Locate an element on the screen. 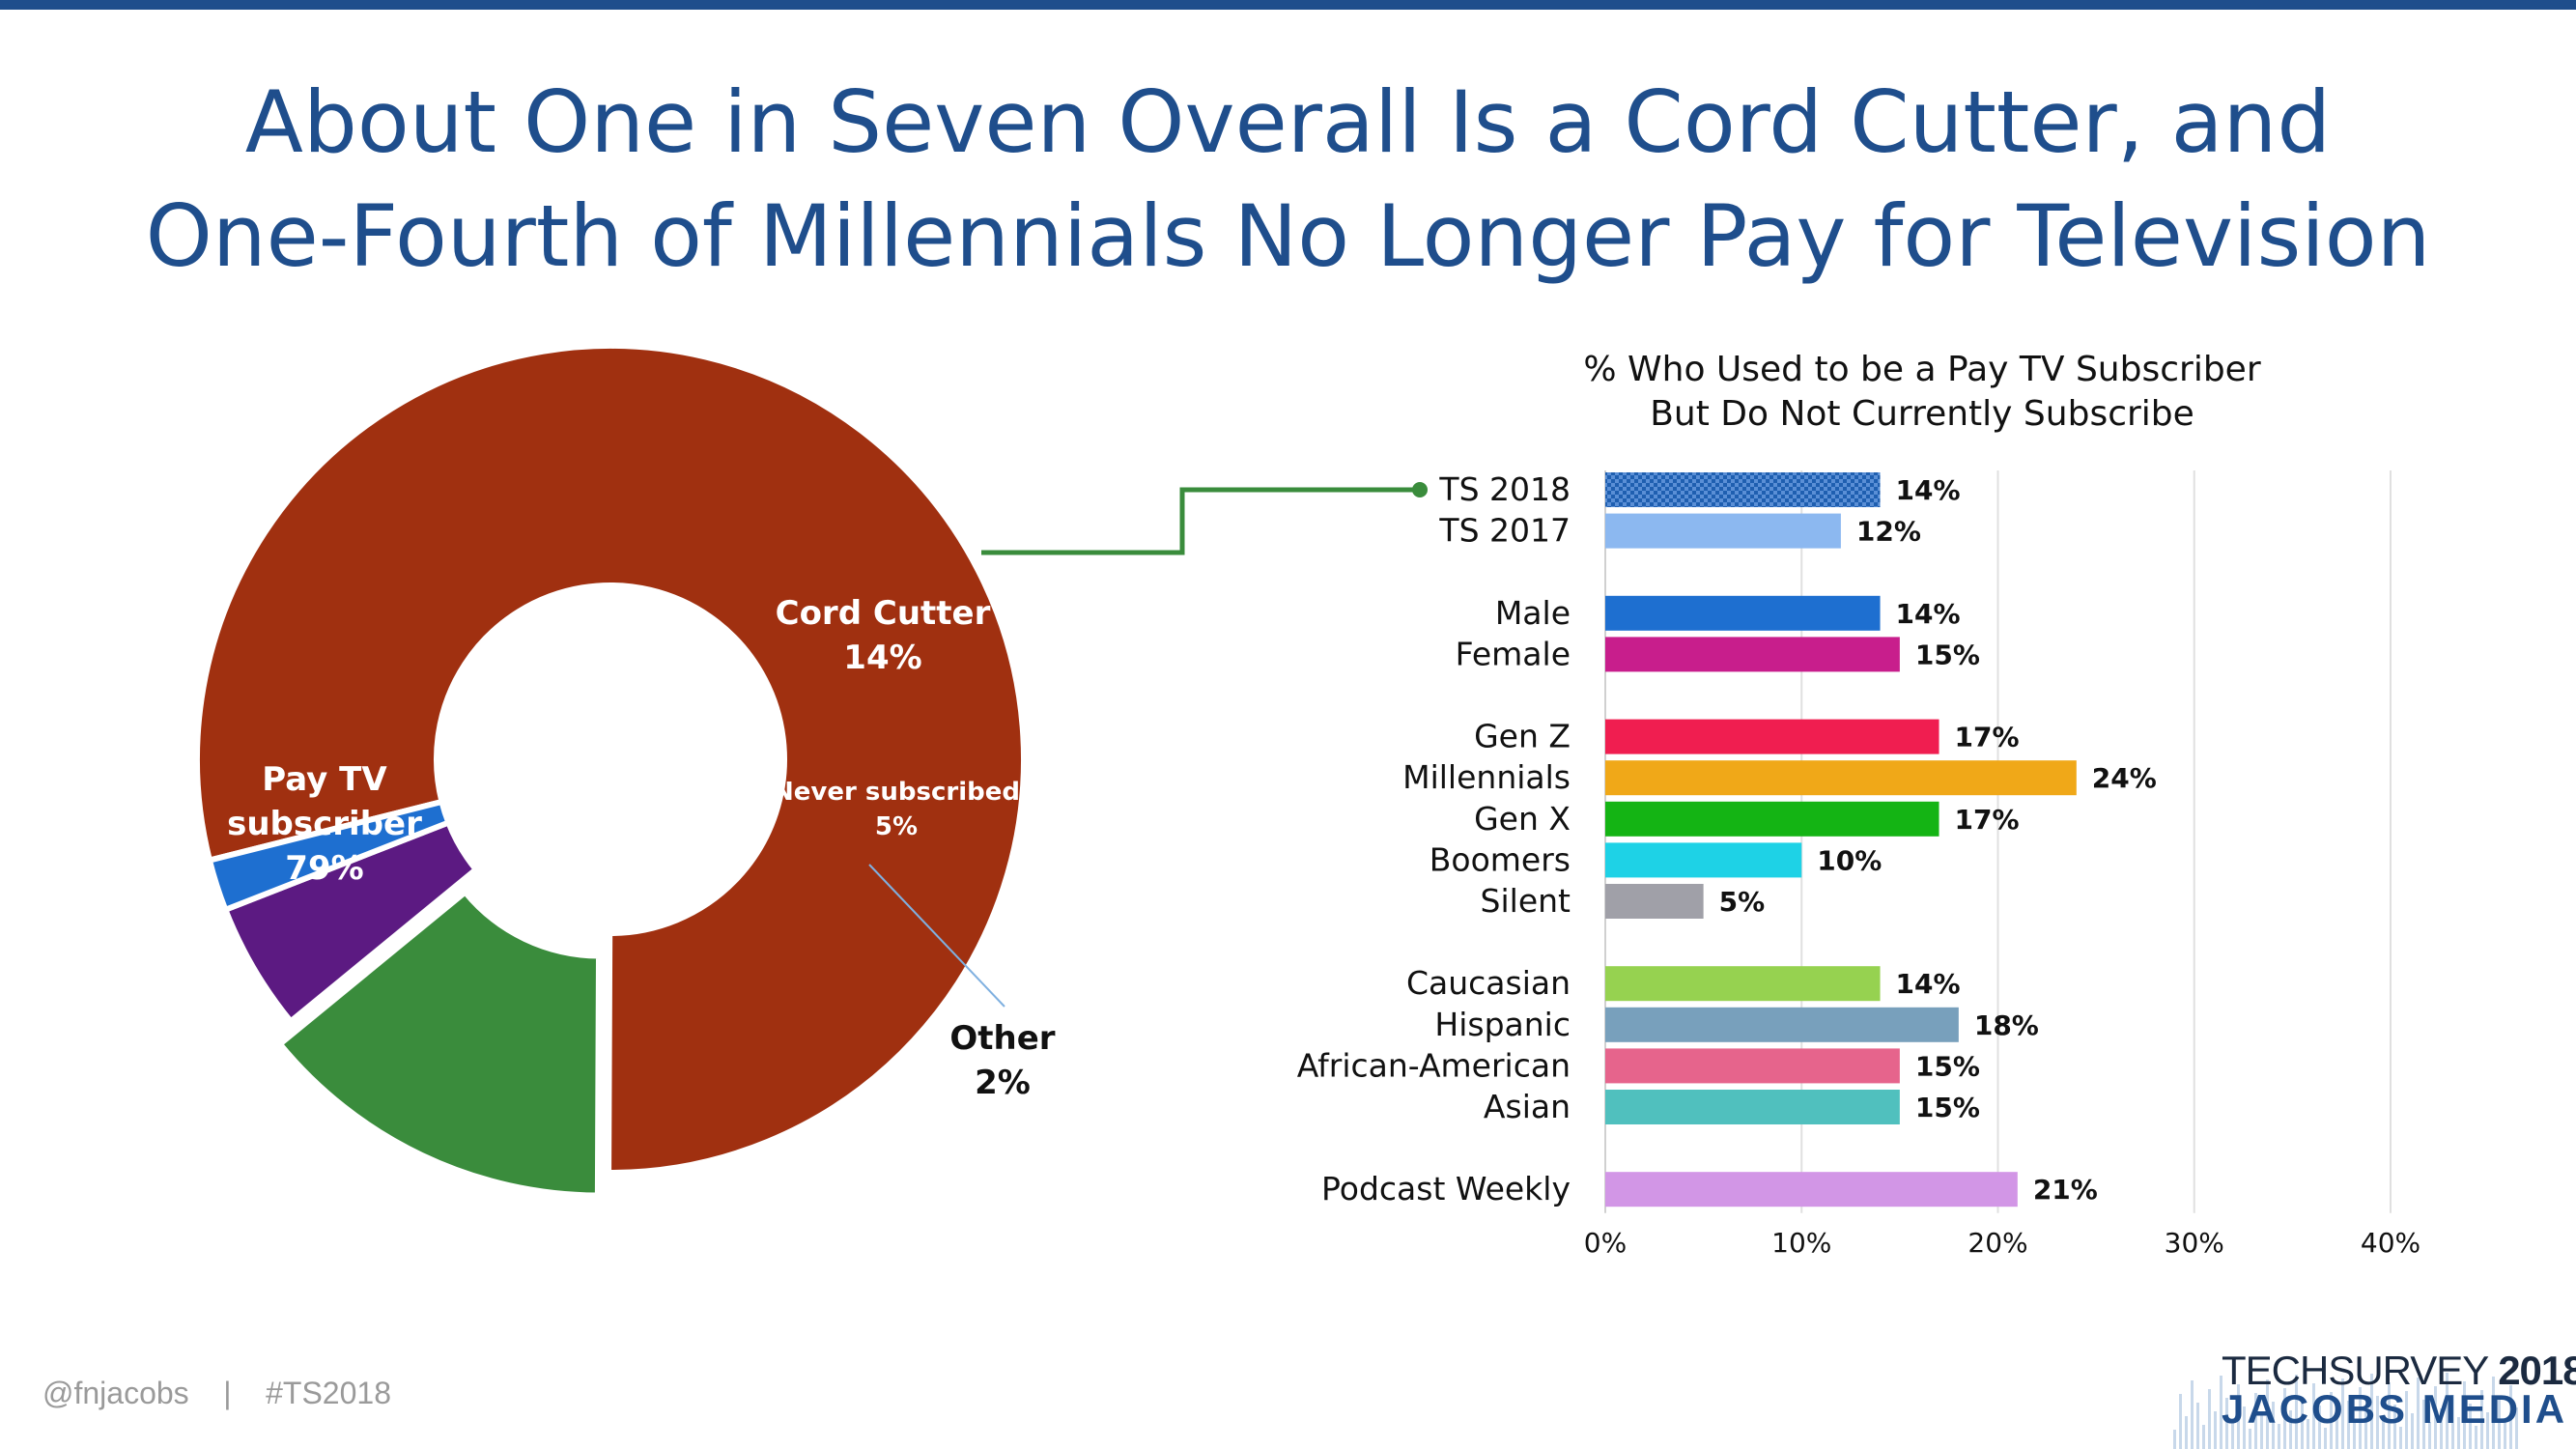 This screenshot has height=1449, width=2576. label-never-subscribed: Never subscribed is located at coordinates (896, 792).